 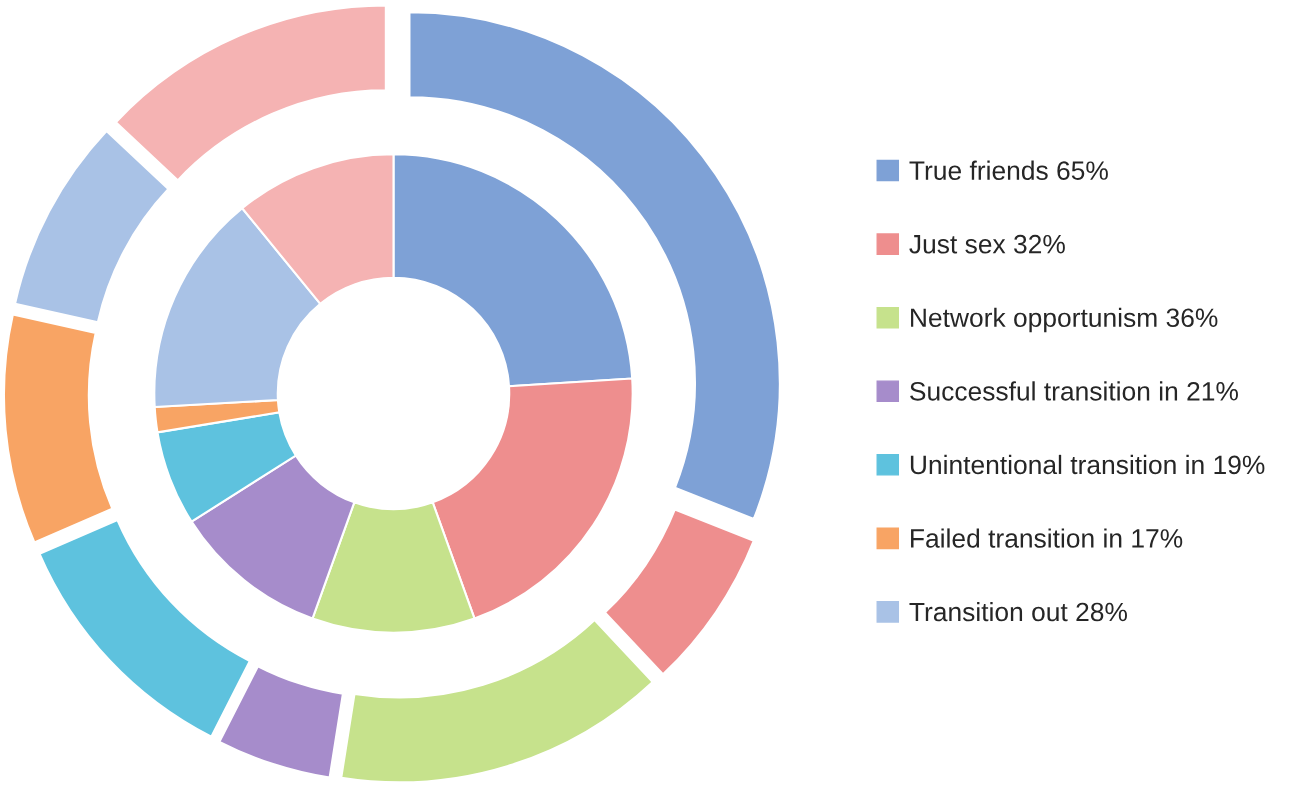 What do you see at coordinates (987, 244) in the screenshot?
I see `legend-label: Just sex 32%` at bounding box center [987, 244].